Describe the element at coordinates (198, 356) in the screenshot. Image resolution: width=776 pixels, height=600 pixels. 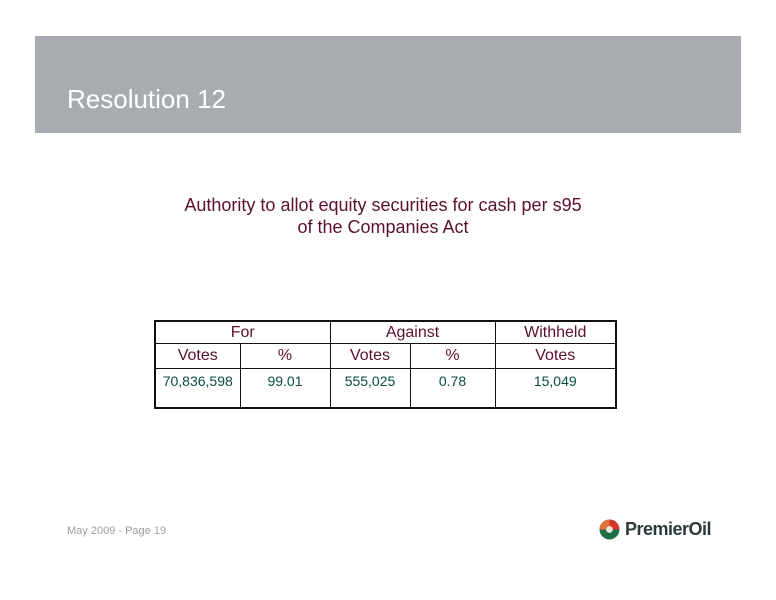
I see `subheader-for-votes: Votes` at that location.